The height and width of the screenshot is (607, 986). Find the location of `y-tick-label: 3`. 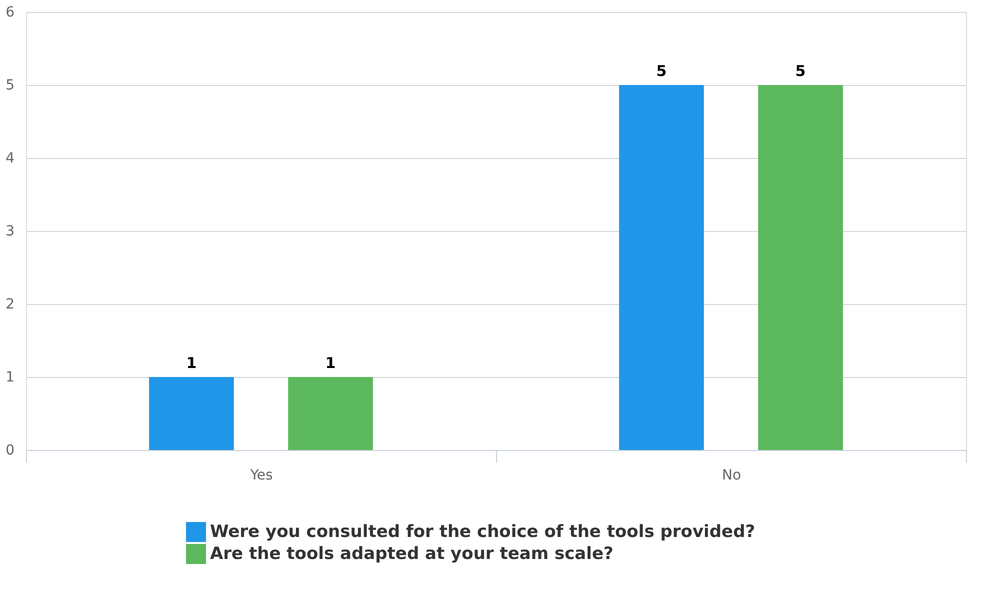

y-tick-label: 3 is located at coordinates (10, 232).